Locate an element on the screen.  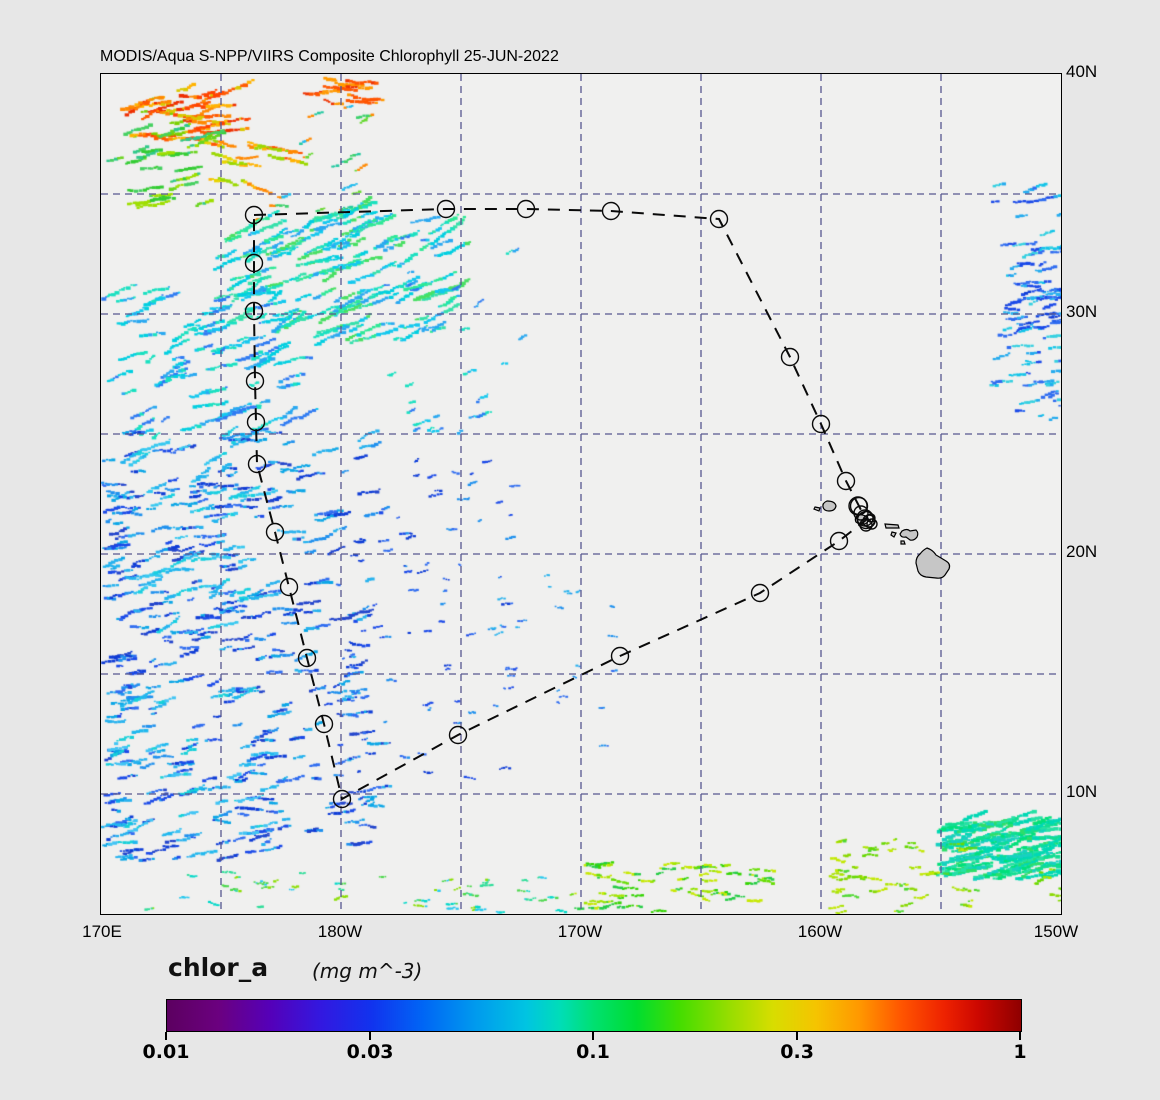
colorbar-units-label: (mg m^-3) is located at coordinates (367, 971).